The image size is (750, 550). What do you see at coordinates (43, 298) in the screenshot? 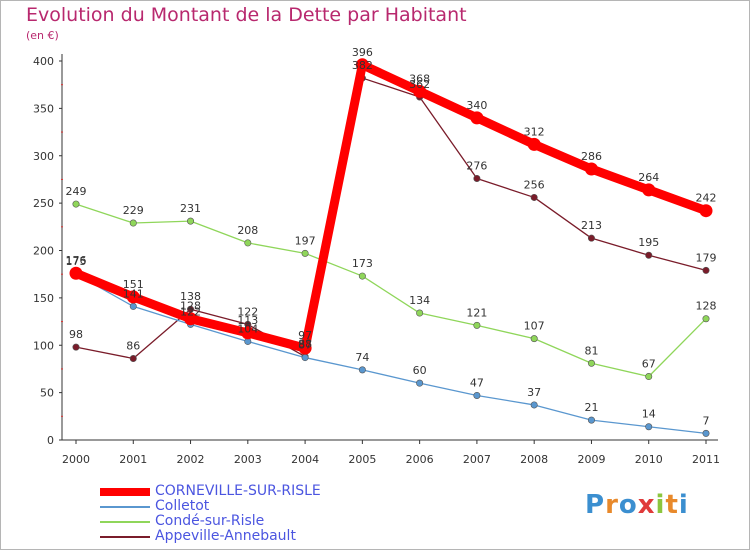
I see `y-tick-label: 150` at bounding box center [43, 298].